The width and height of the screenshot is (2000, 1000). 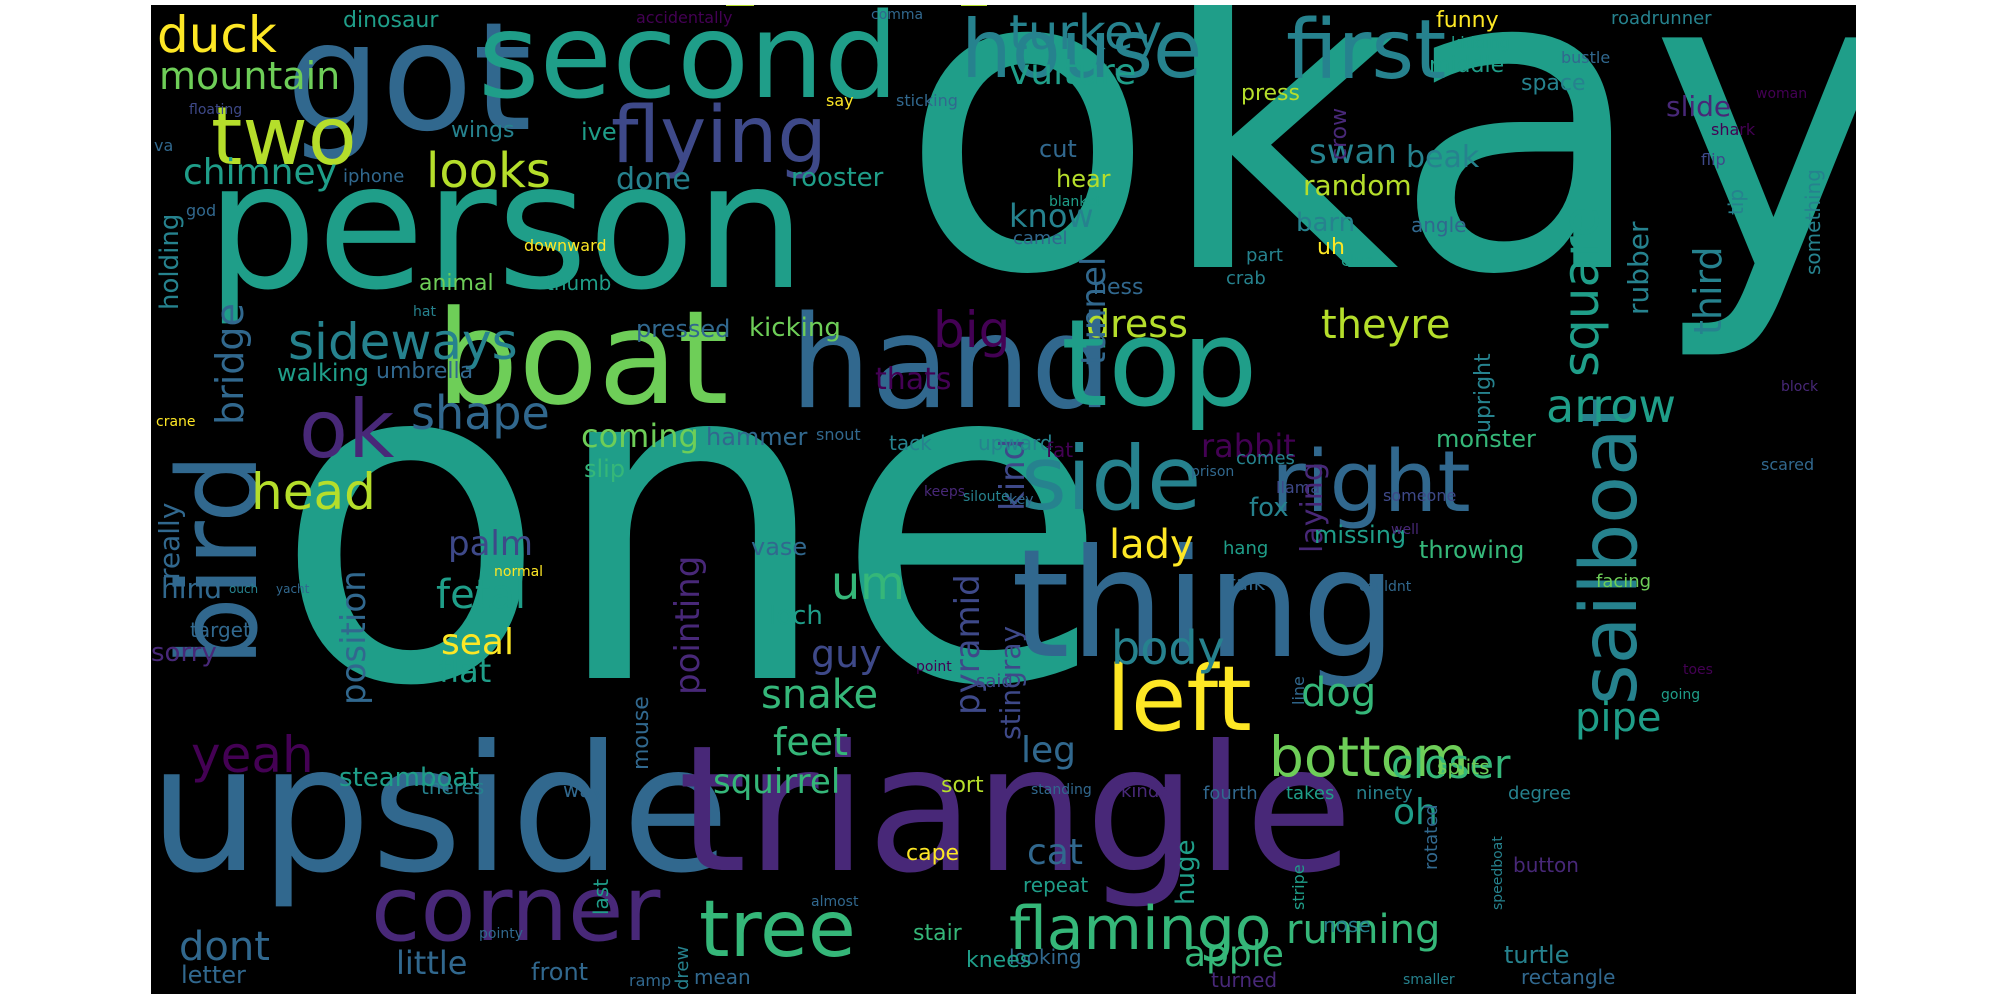 What do you see at coordinates (391, 20) in the screenshot?
I see `word: dinosaur` at bounding box center [391, 20].